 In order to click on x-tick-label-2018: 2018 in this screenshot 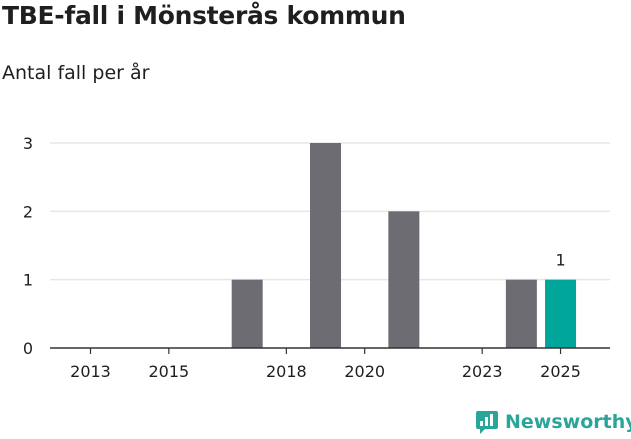, I will do `click(286, 371)`.